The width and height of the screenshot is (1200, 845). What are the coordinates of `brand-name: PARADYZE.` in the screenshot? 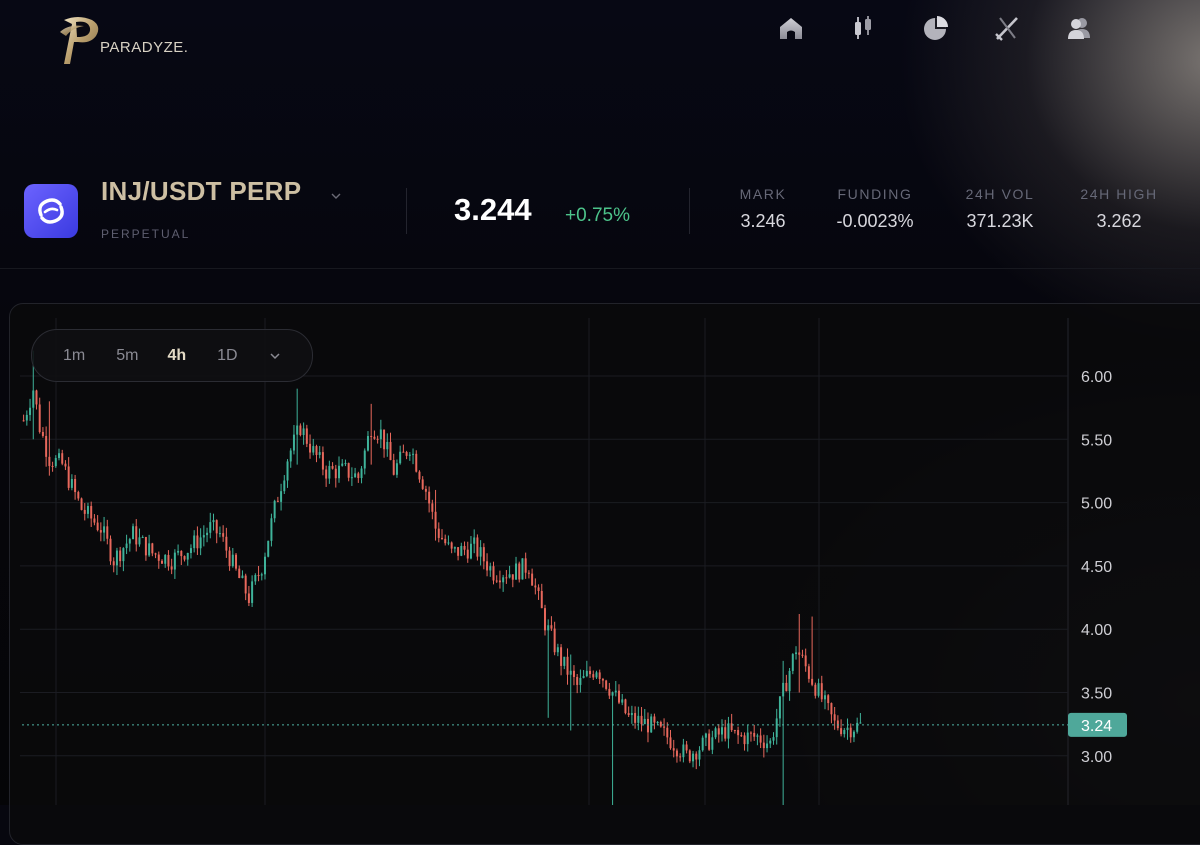 It's located at (144, 47).